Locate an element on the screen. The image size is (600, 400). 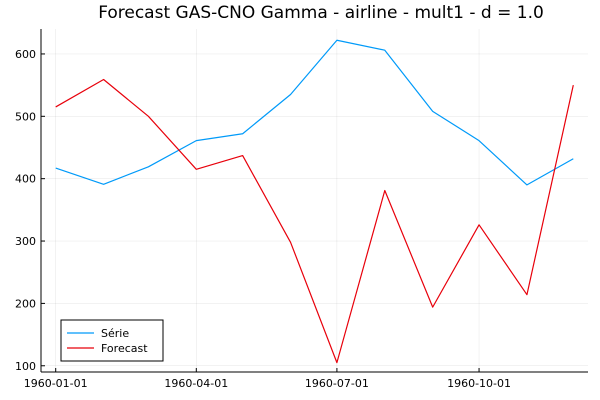
legend-label: Série is located at coordinates (115, 333).